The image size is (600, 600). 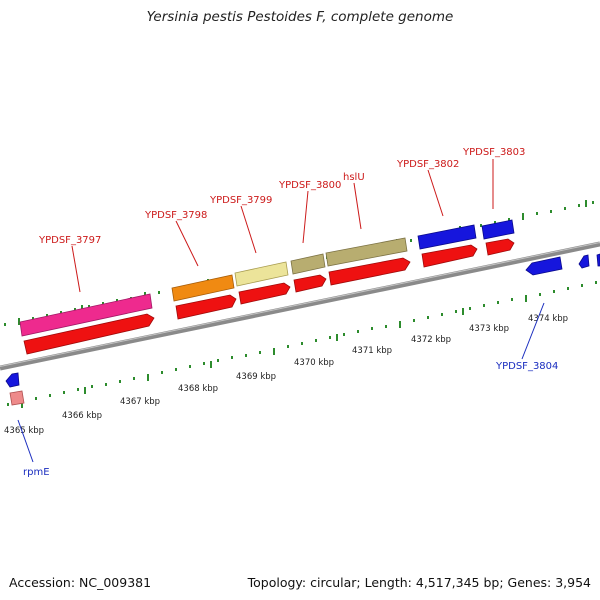 What do you see at coordinates (584, 261) in the screenshot?
I see `feature-blue-right-edge` at bounding box center [584, 261].